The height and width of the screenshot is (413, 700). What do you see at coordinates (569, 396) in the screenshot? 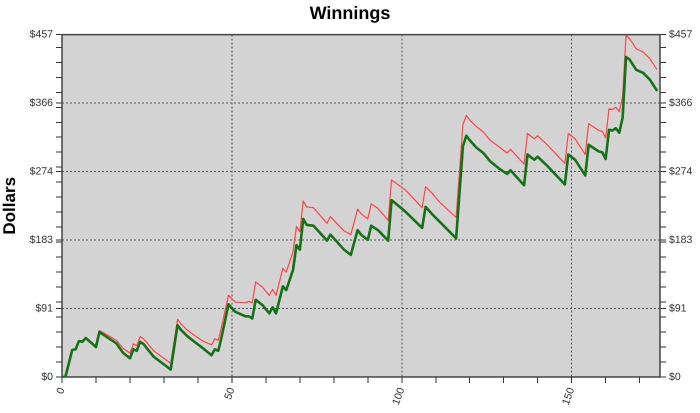
I see `x-tick-label: 150` at bounding box center [569, 396].